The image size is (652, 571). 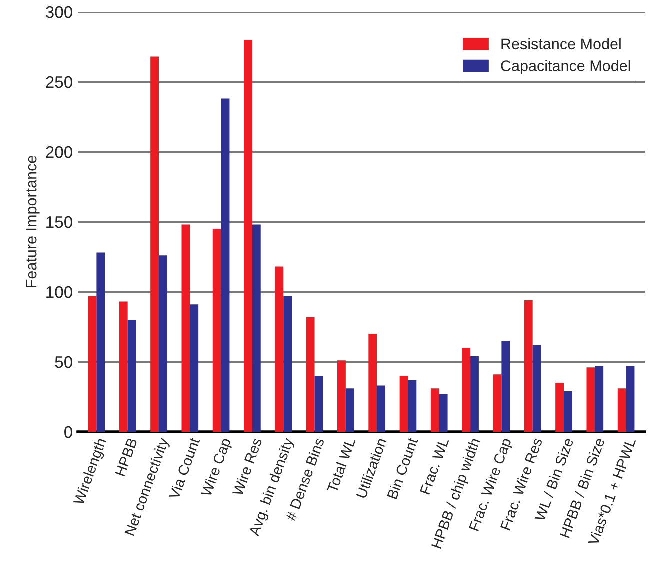 What do you see at coordinates (33, 222) in the screenshot?
I see `y-axis-title: Feature Importance` at bounding box center [33, 222].